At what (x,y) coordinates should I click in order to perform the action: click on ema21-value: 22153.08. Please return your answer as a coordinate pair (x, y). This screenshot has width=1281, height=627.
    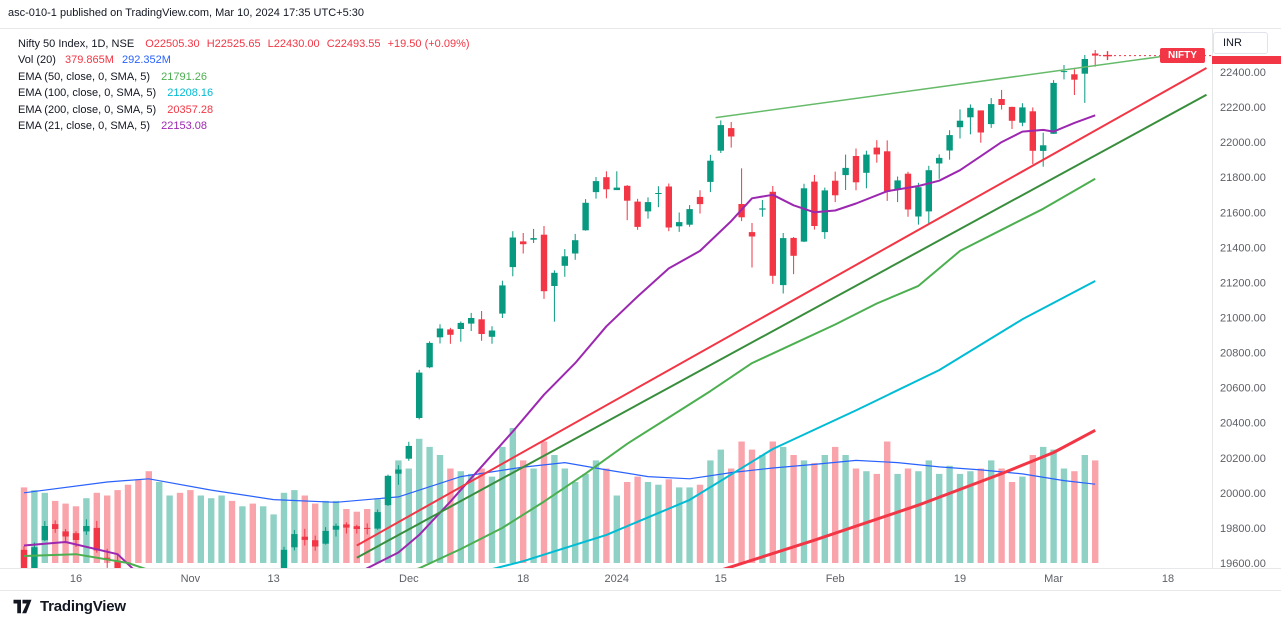
    Looking at the image, I should click on (184, 126).